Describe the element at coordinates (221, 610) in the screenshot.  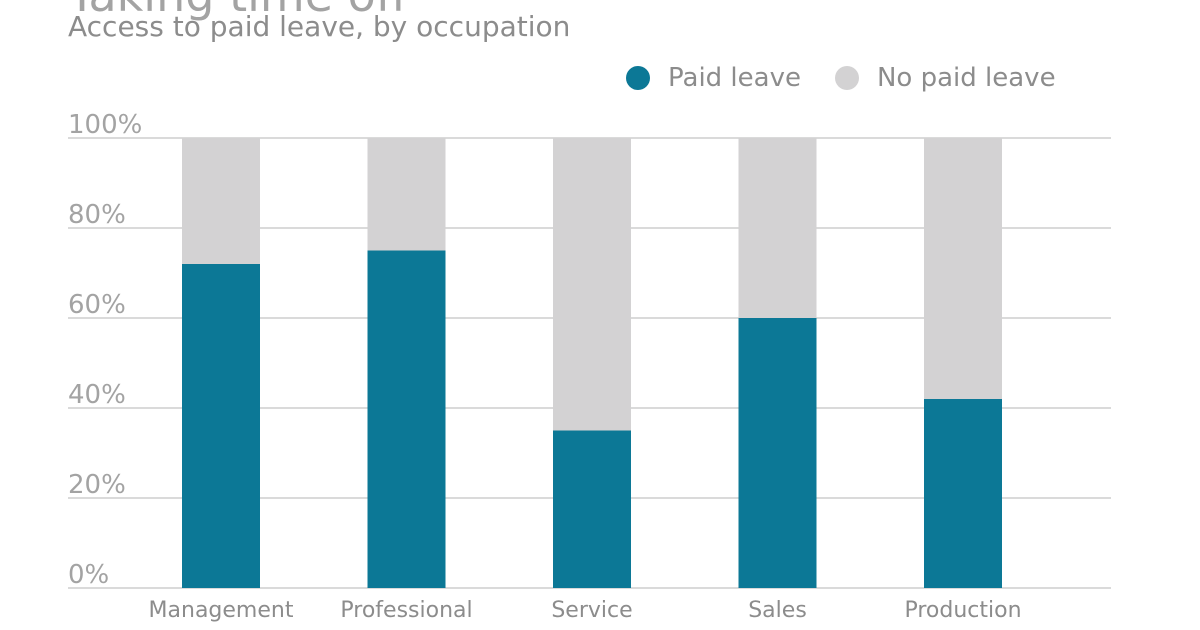
I see `x-tick-label-management: Management` at that location.